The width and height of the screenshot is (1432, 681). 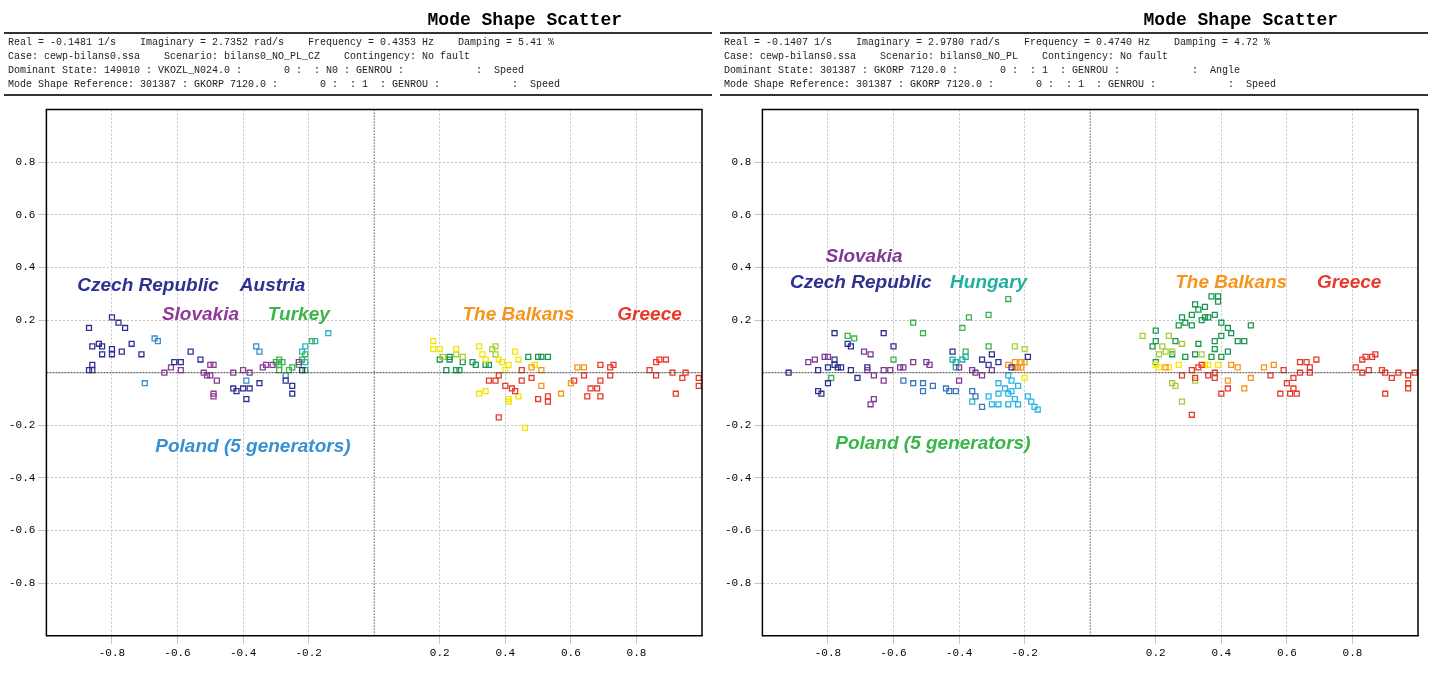 What do you see at coordinates (112, 653) in the screenshot?
I see `x-tick-label: -0.8` at bounding box center [112, 653].